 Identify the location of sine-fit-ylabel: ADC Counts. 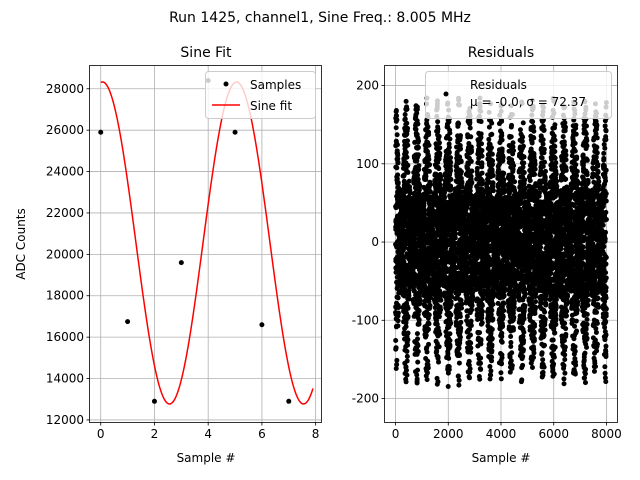
(21, 244).